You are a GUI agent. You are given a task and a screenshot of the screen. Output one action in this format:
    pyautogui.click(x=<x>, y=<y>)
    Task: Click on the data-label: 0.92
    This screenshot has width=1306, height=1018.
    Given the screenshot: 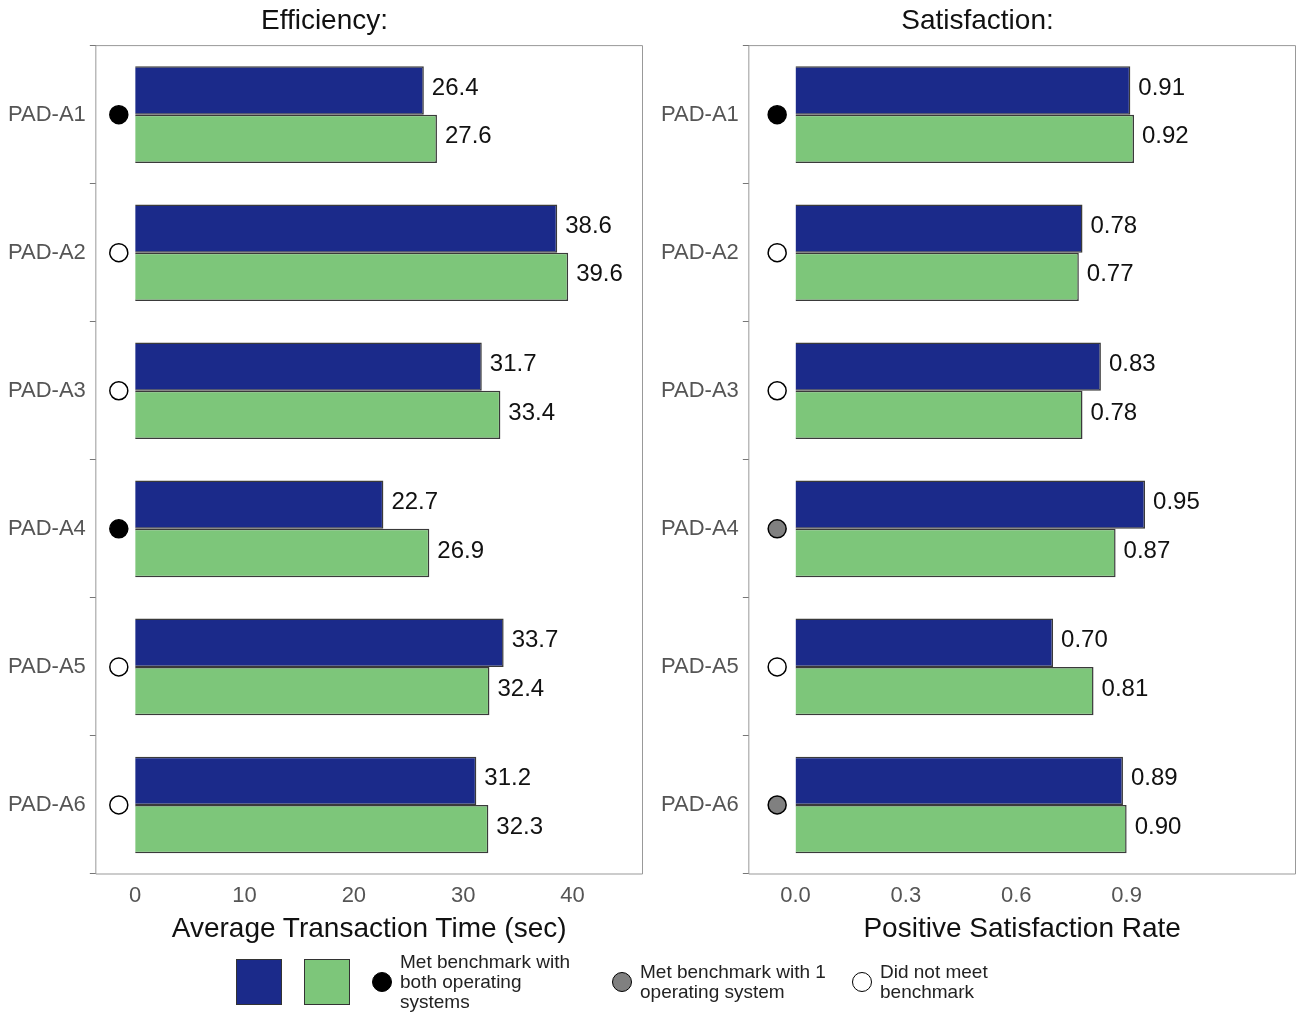 What is the action you would take?
    pyautogui.click(x=1165, y=135)
    